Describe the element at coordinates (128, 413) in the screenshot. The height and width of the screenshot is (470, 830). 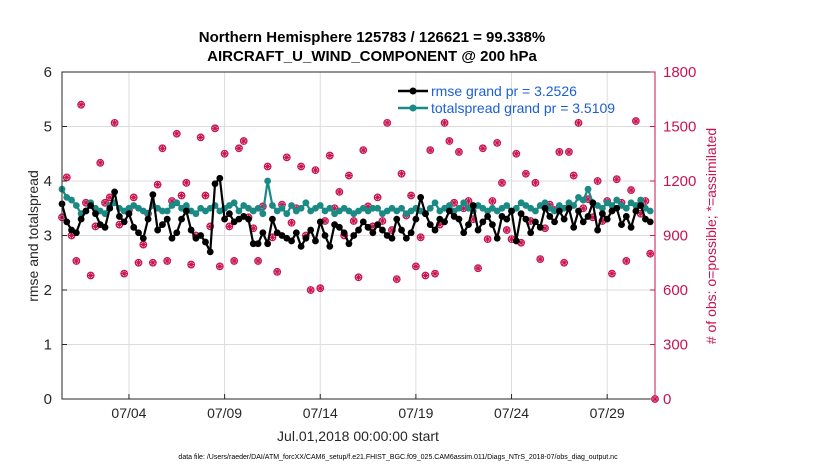
I see `x-tick-label: 07/04` at that location.